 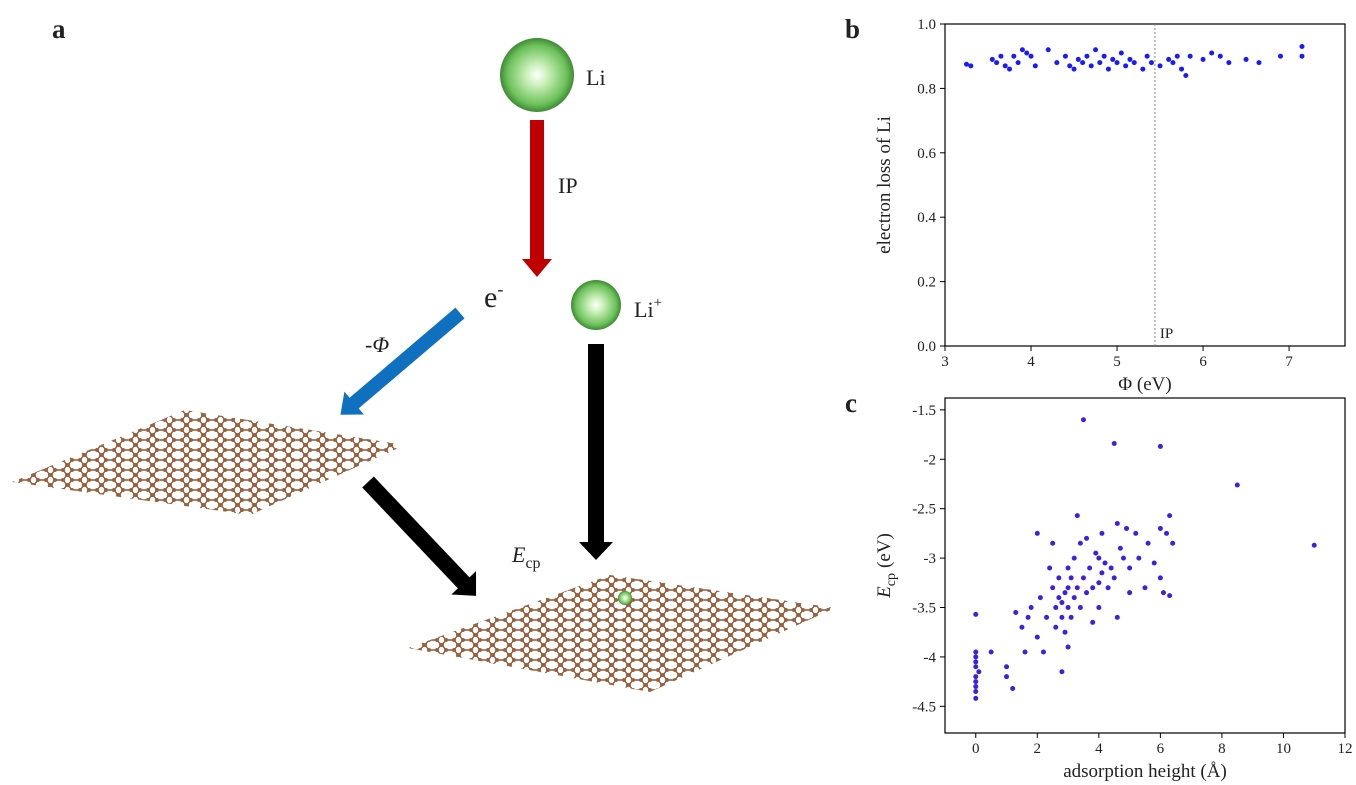 I want to click on x-tick-label: 12, so click(x=1345, y=749).